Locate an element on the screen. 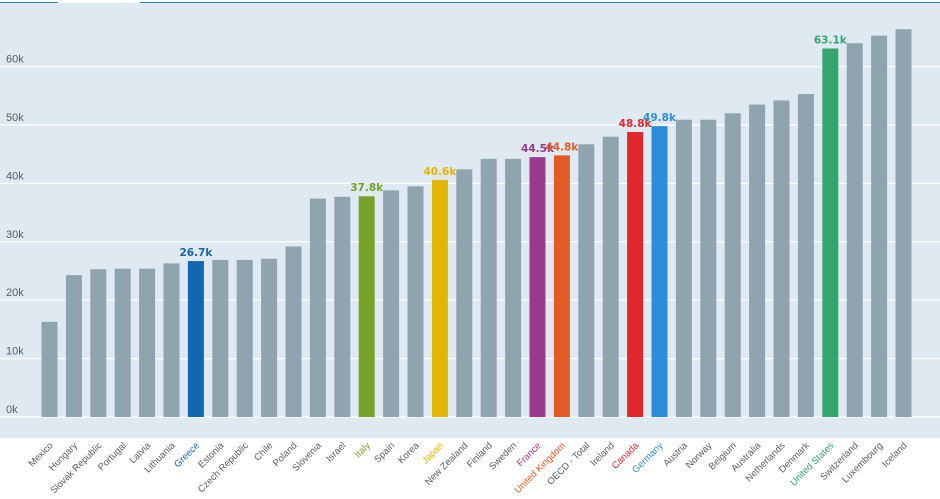 The image size is (940, 499). data-label: 44.8k is located at coordinates (562, 147).